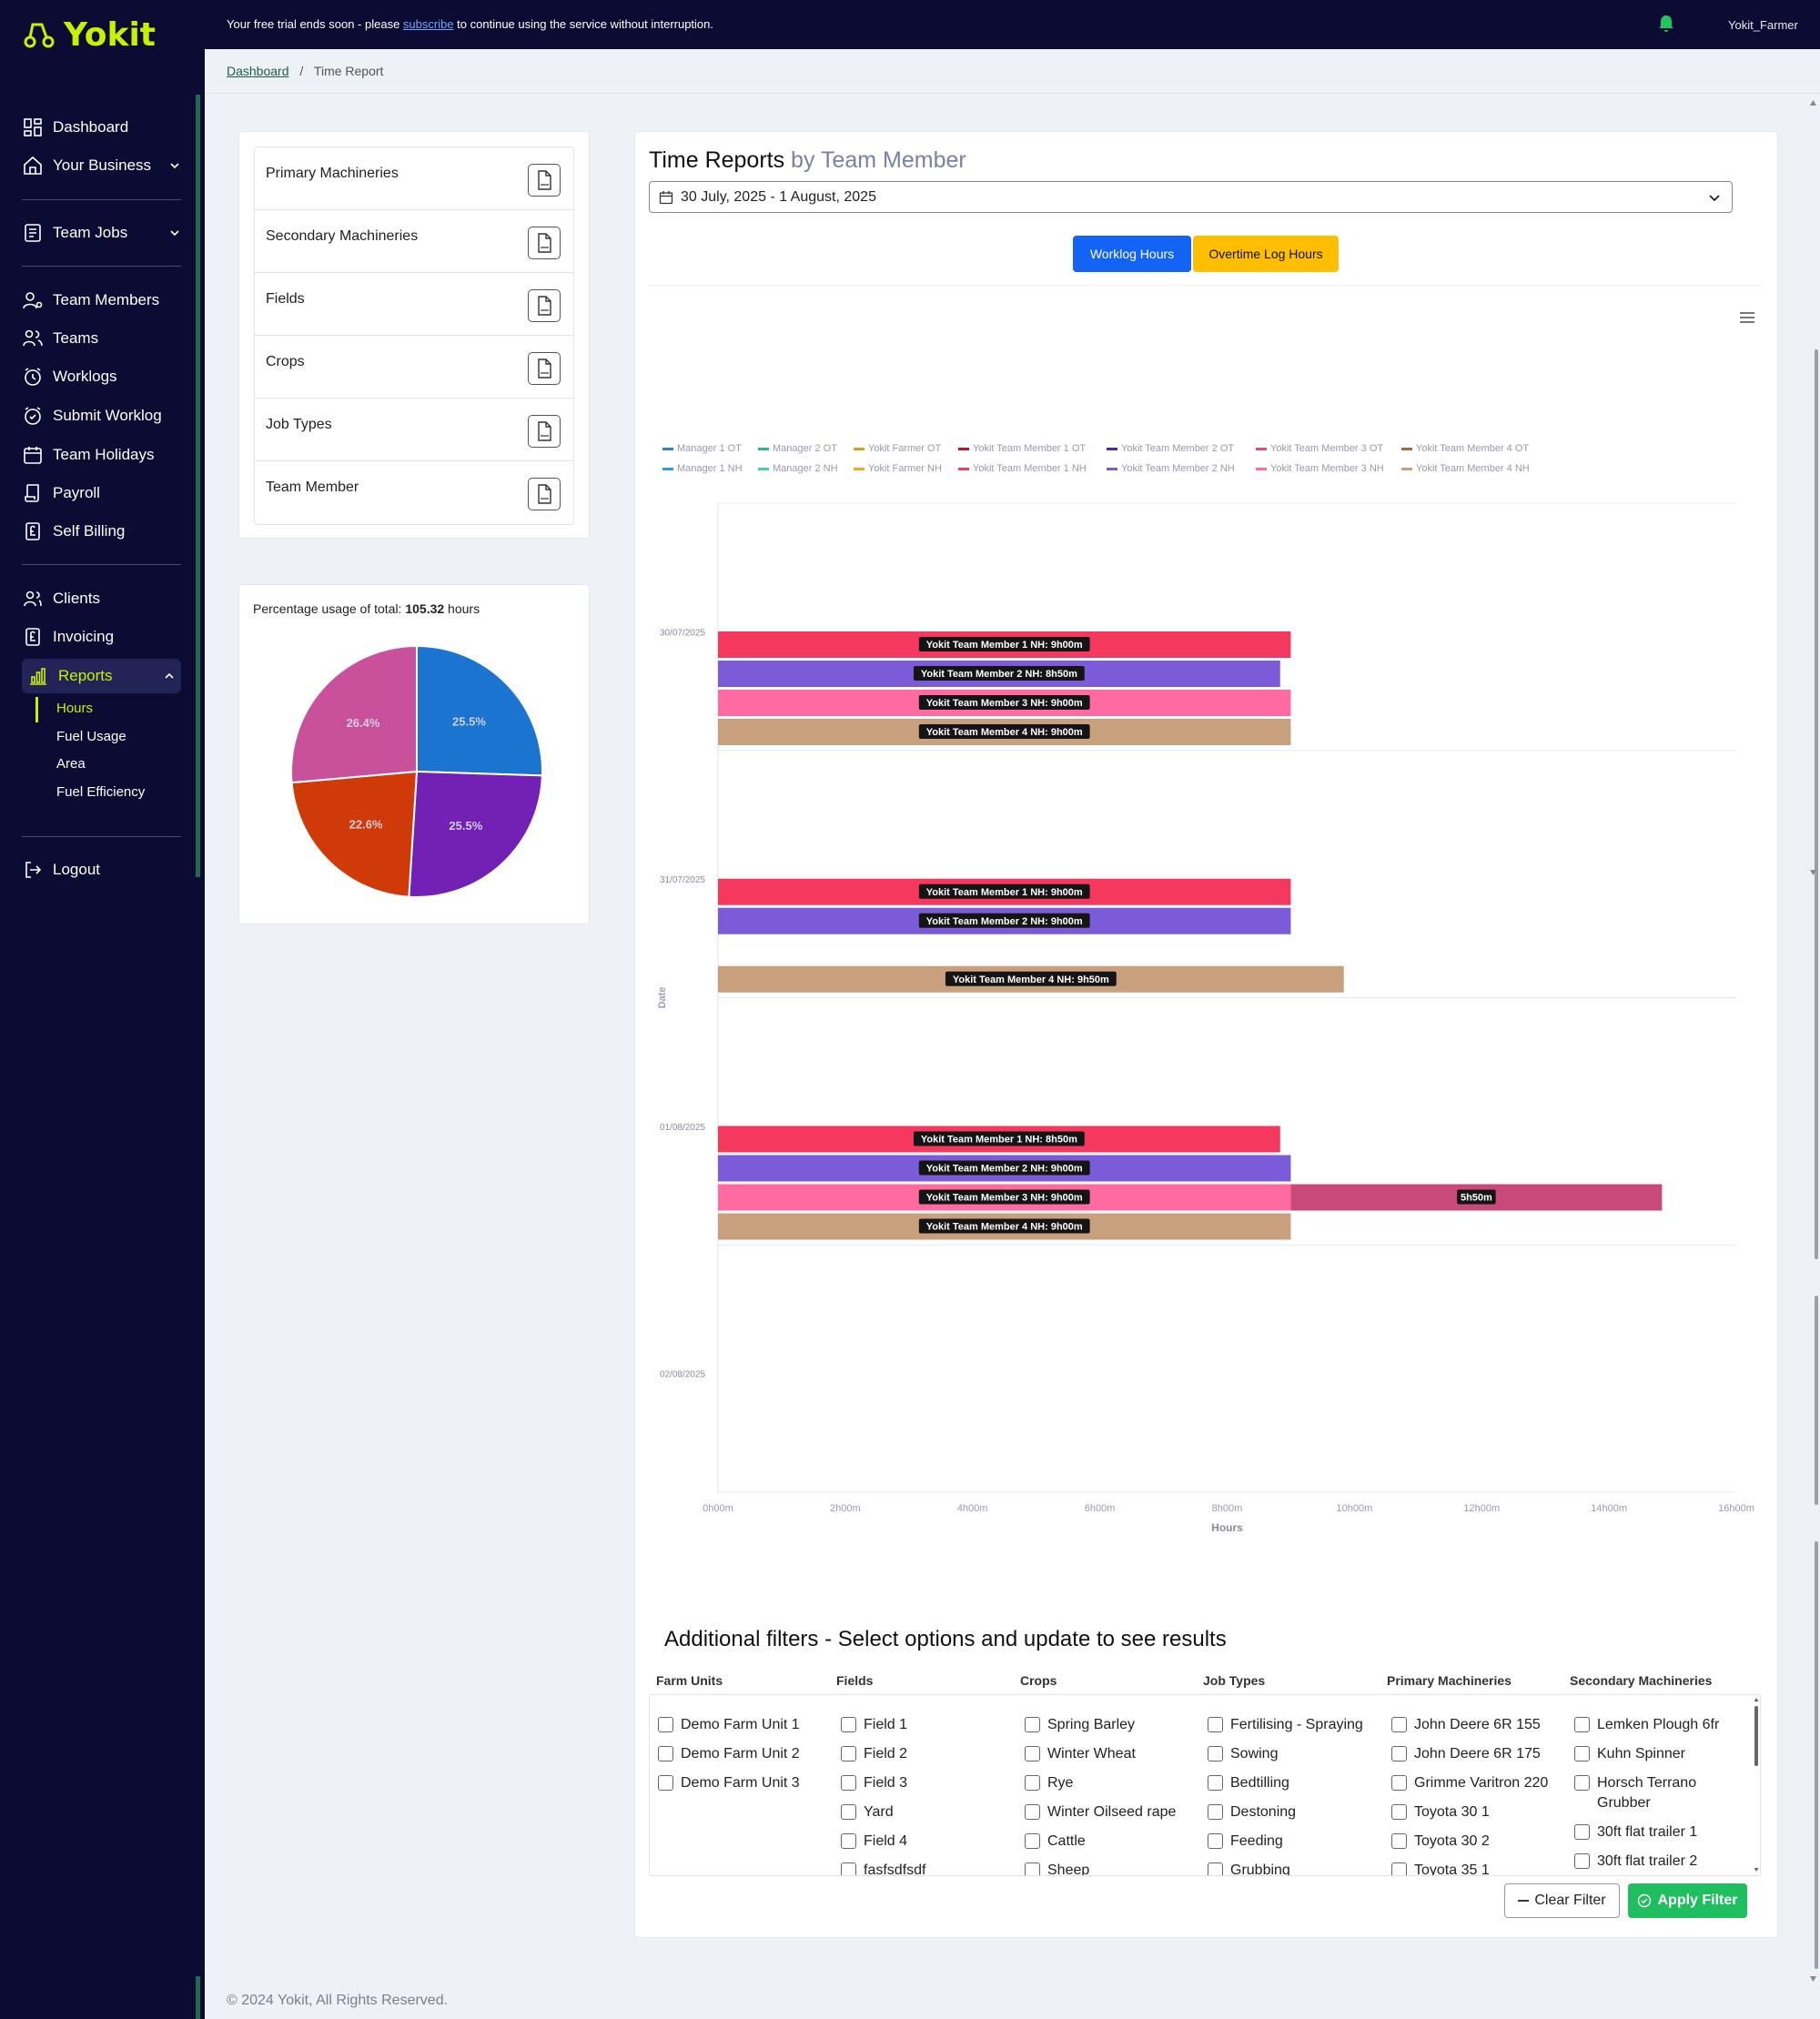 This screenshot has height=2019, width=1820. Describe the element at coordinates (702, 449) in the screenshot. I see `legend-item: Manager 1 OT` at that location.